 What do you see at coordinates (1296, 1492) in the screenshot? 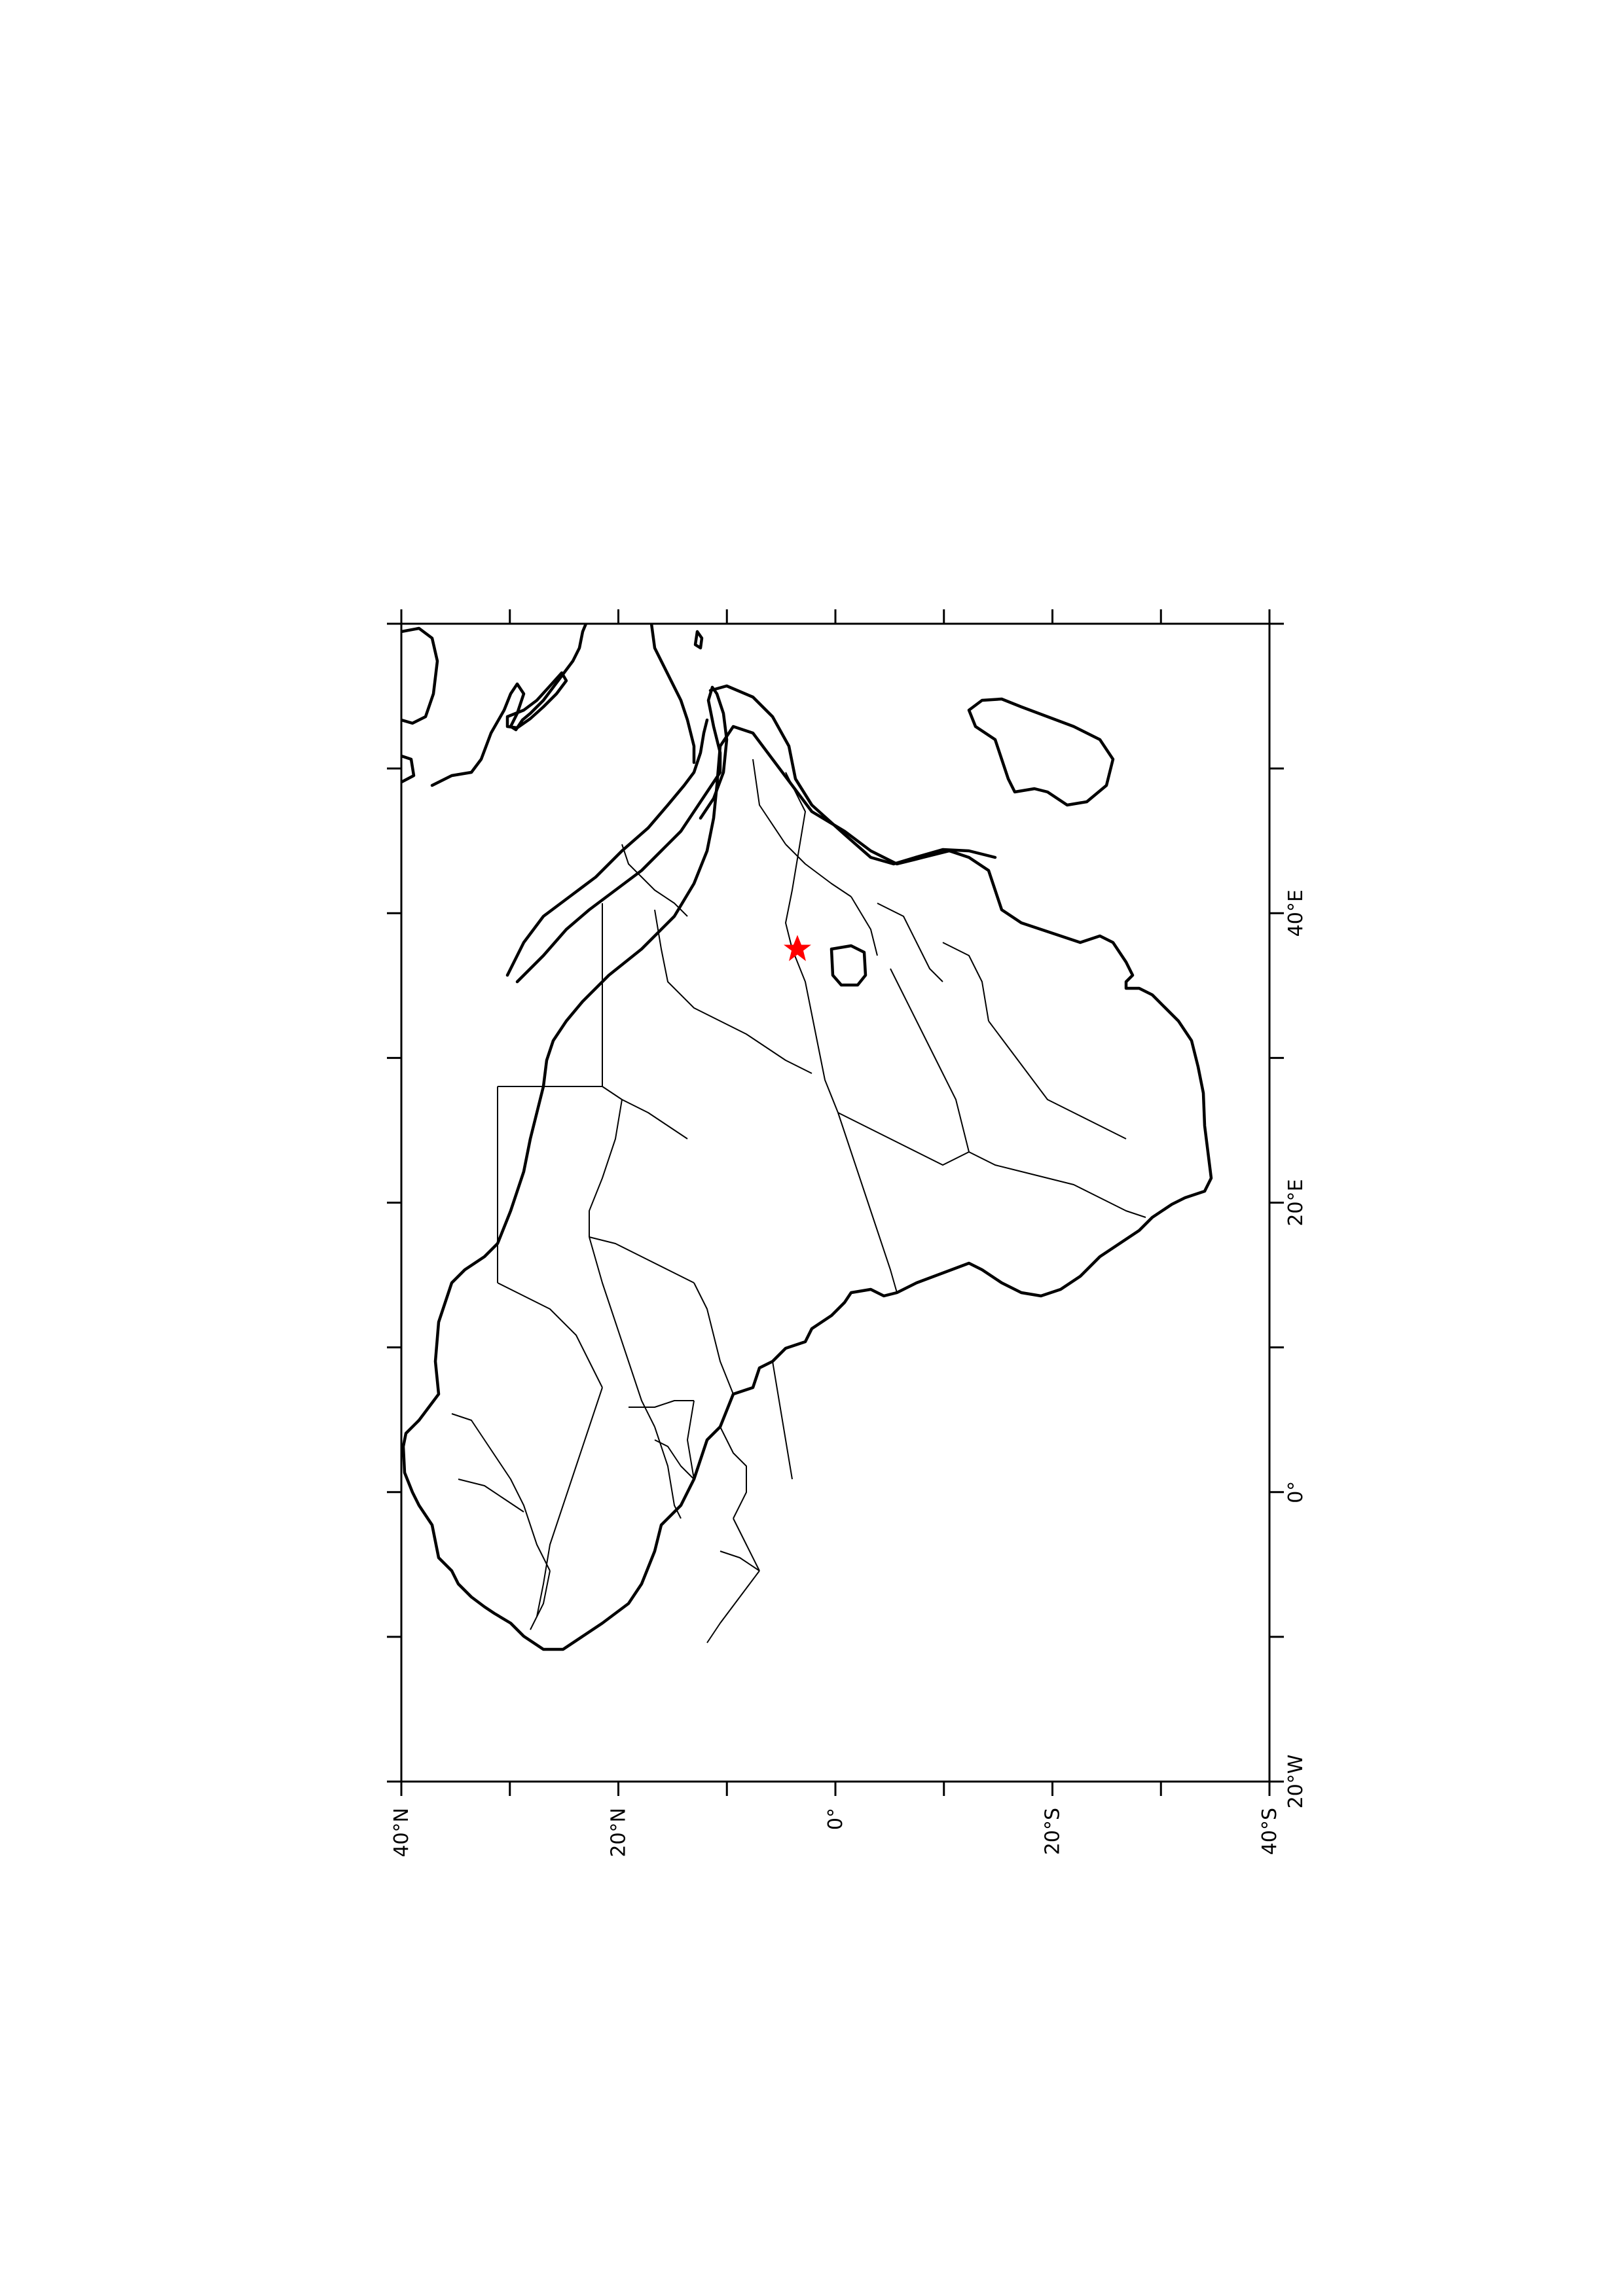
I see `longitude-tick-label: 0°` at bounding box center [1296, 1492].